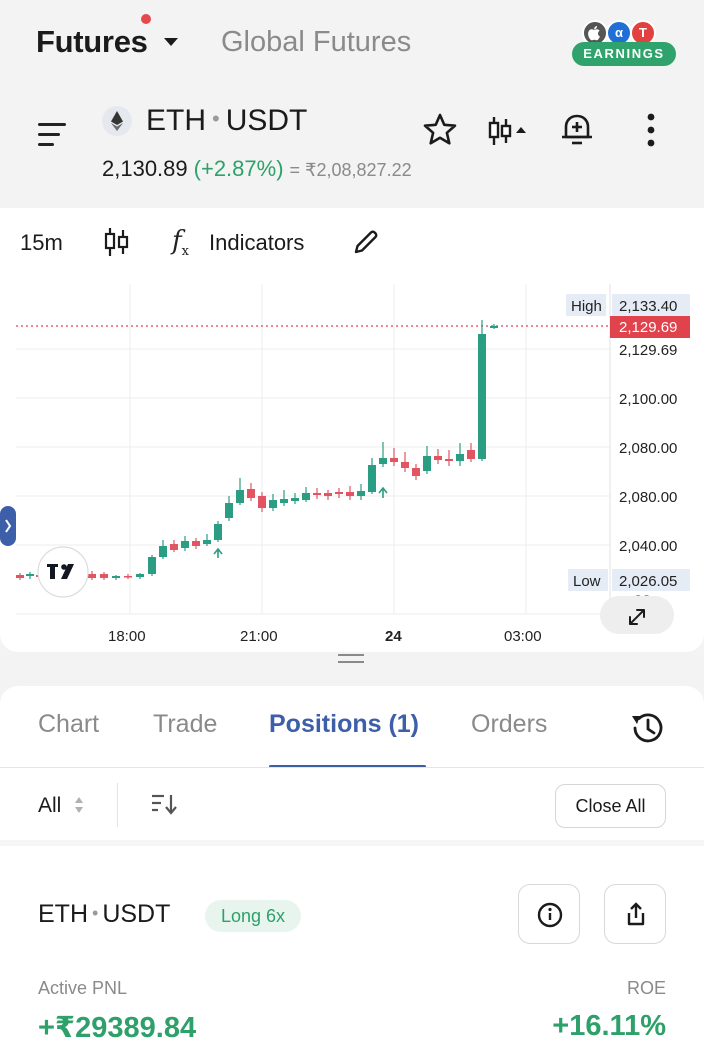 This screenshot has height=1058, width=704. I want to click on position-quote: USDT, so click(136, 914).